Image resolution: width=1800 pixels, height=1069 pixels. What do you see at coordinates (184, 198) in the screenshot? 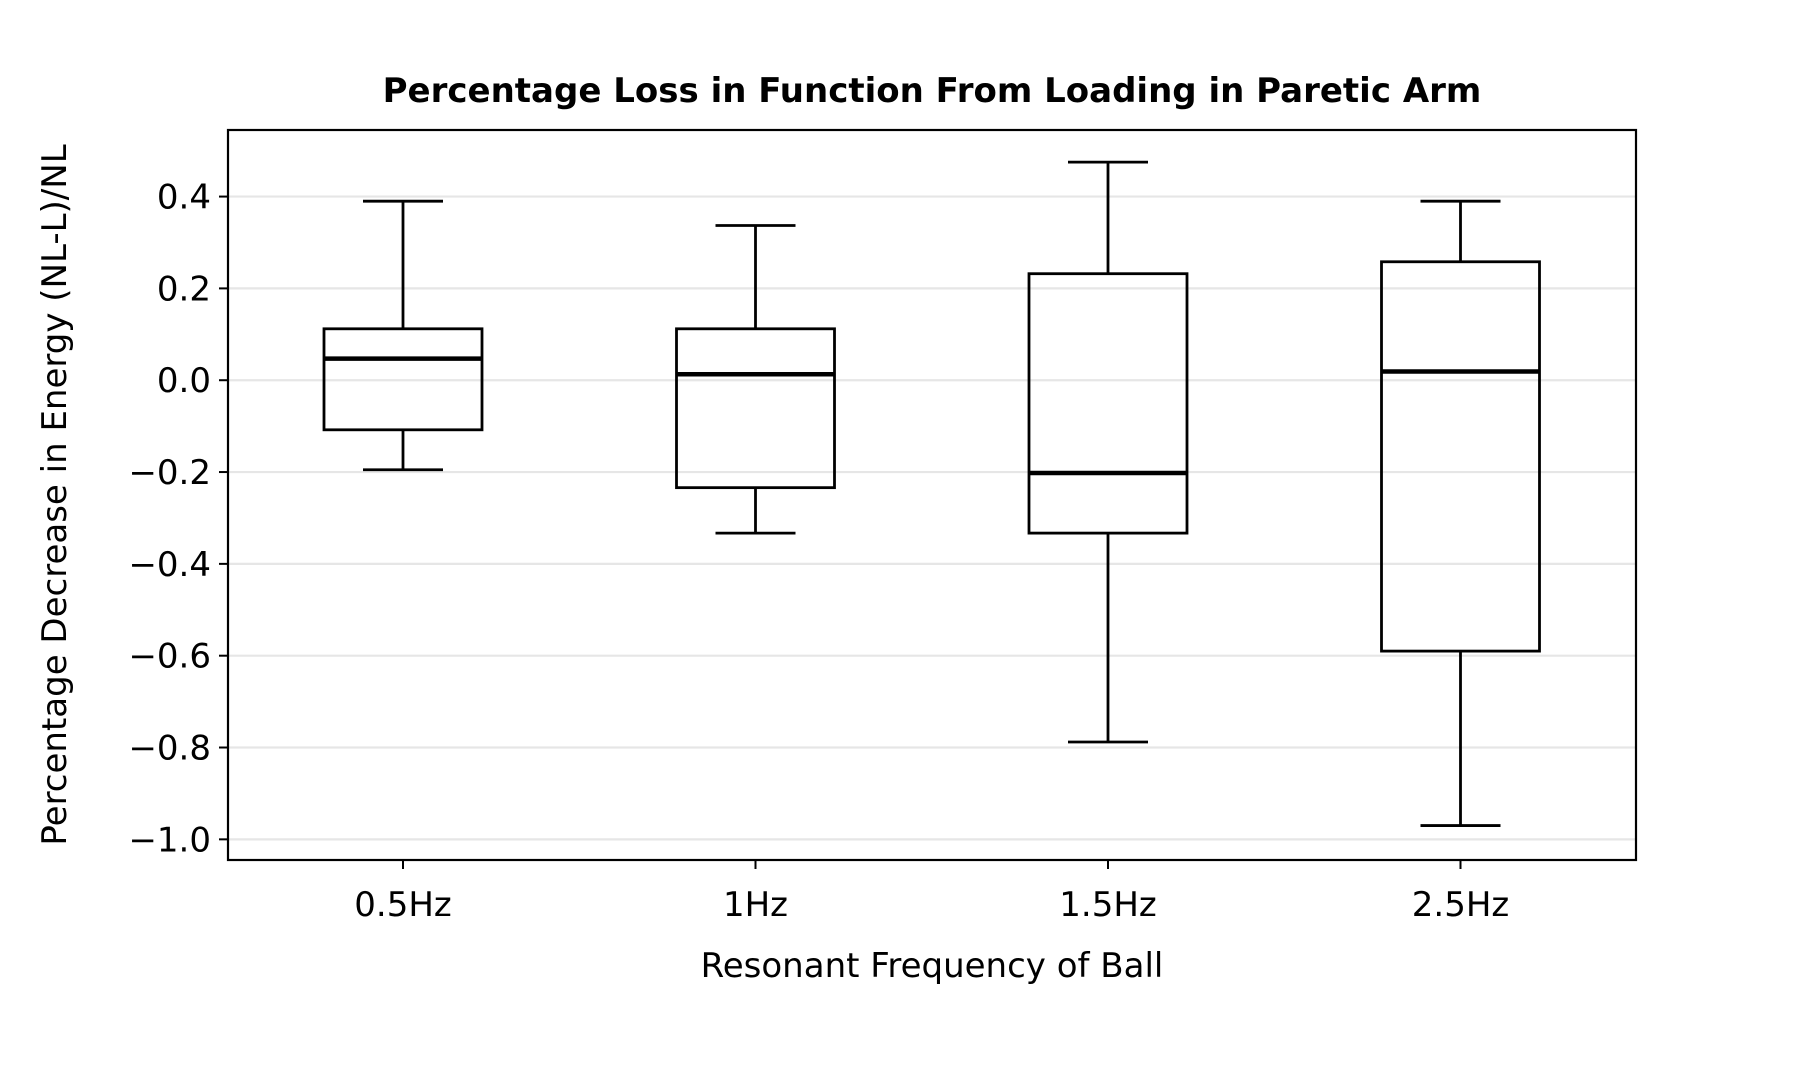
I see `y-tick-label: 0.4` at bounding box center [184, 198].